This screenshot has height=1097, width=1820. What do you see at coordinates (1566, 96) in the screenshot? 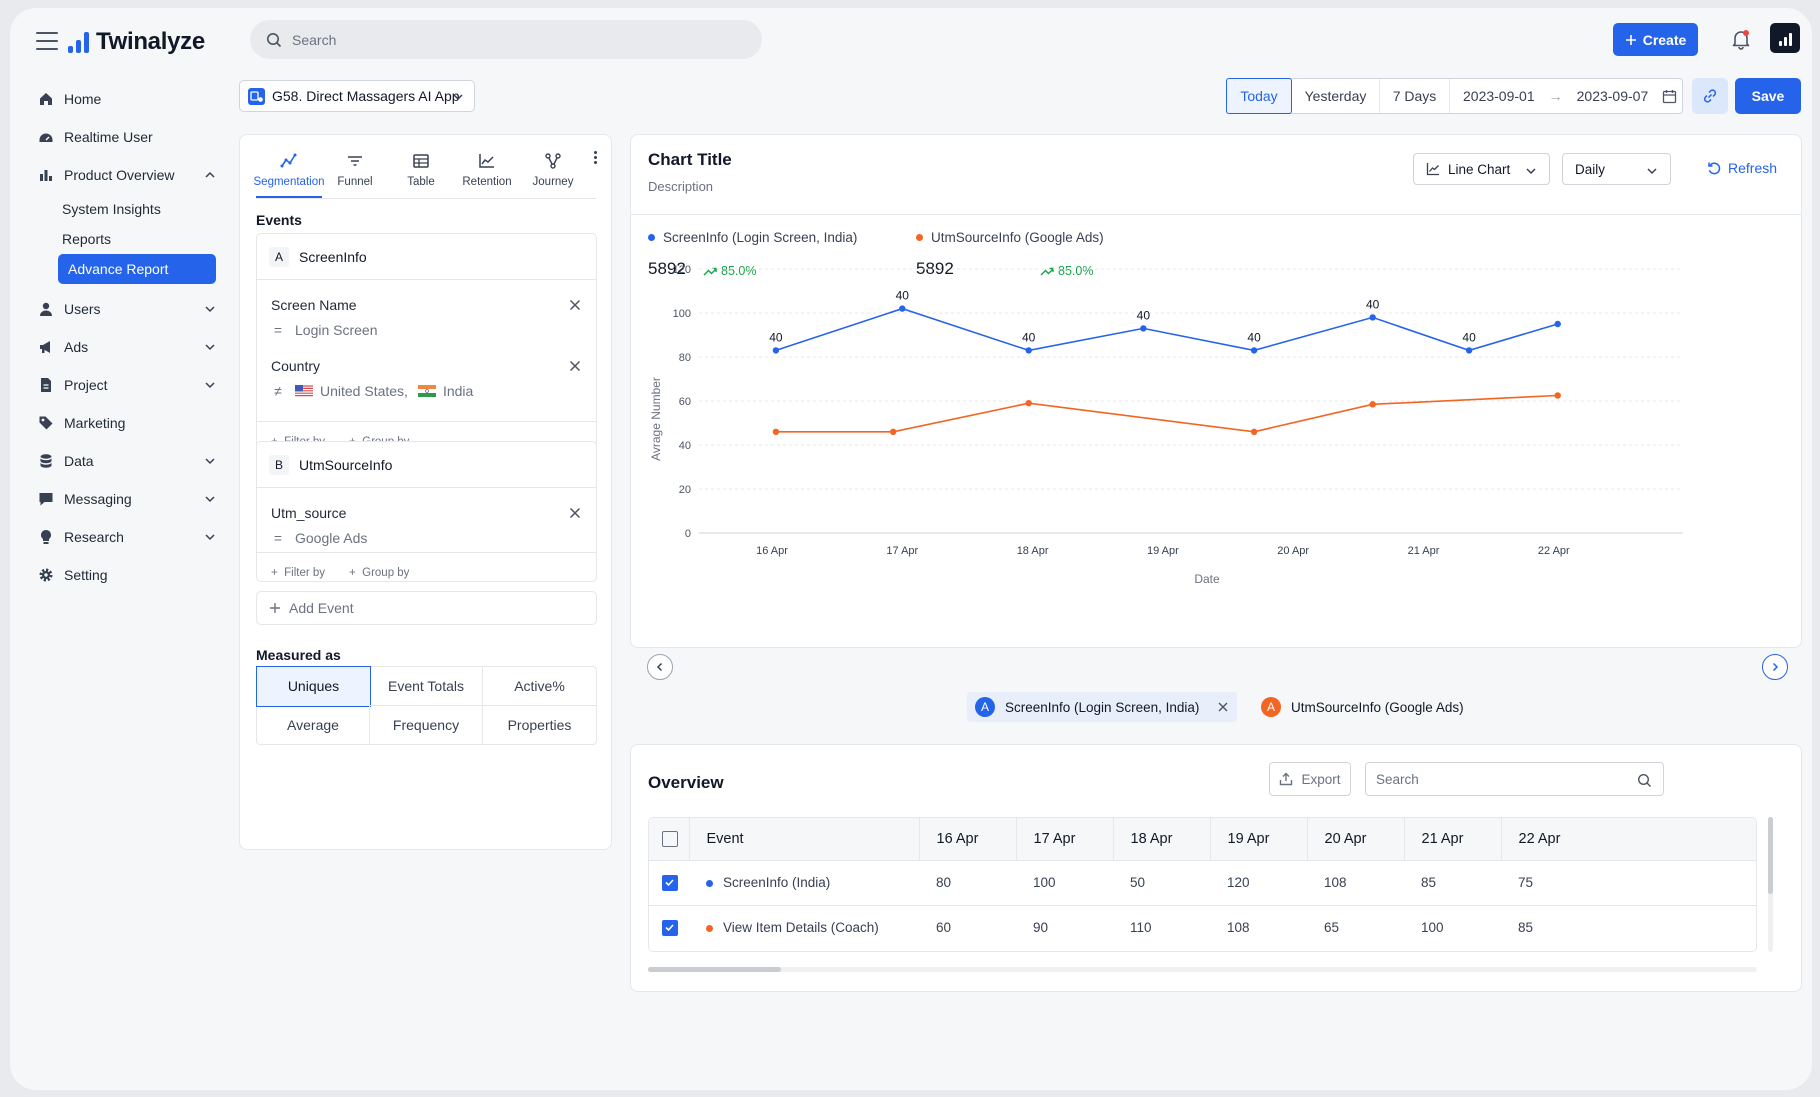
I see `custom-date-range: 2023-09-01 → 2023-09-07` at bounding box center [1566, 96].